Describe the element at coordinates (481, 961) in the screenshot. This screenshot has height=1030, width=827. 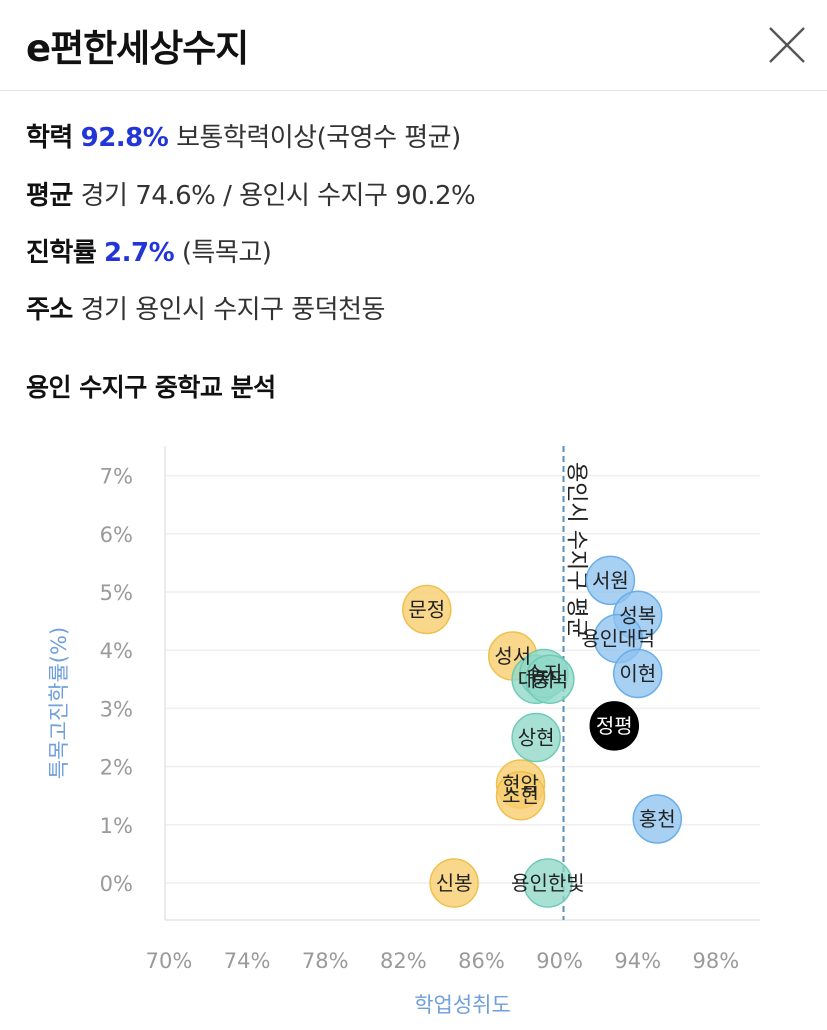
I see `x-tick-label: 86%` at that location.